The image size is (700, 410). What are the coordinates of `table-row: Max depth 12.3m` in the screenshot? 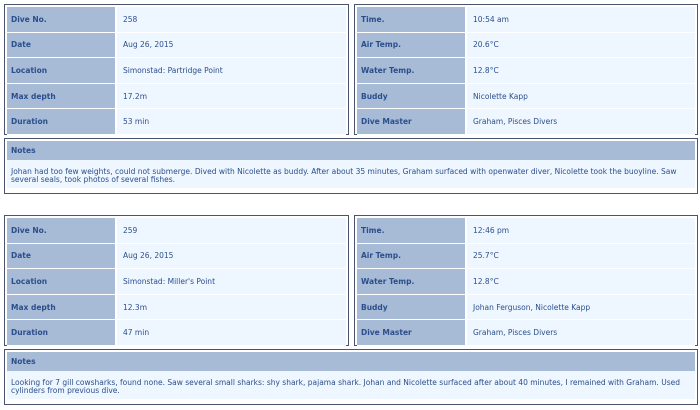 It's located at (176, 307).